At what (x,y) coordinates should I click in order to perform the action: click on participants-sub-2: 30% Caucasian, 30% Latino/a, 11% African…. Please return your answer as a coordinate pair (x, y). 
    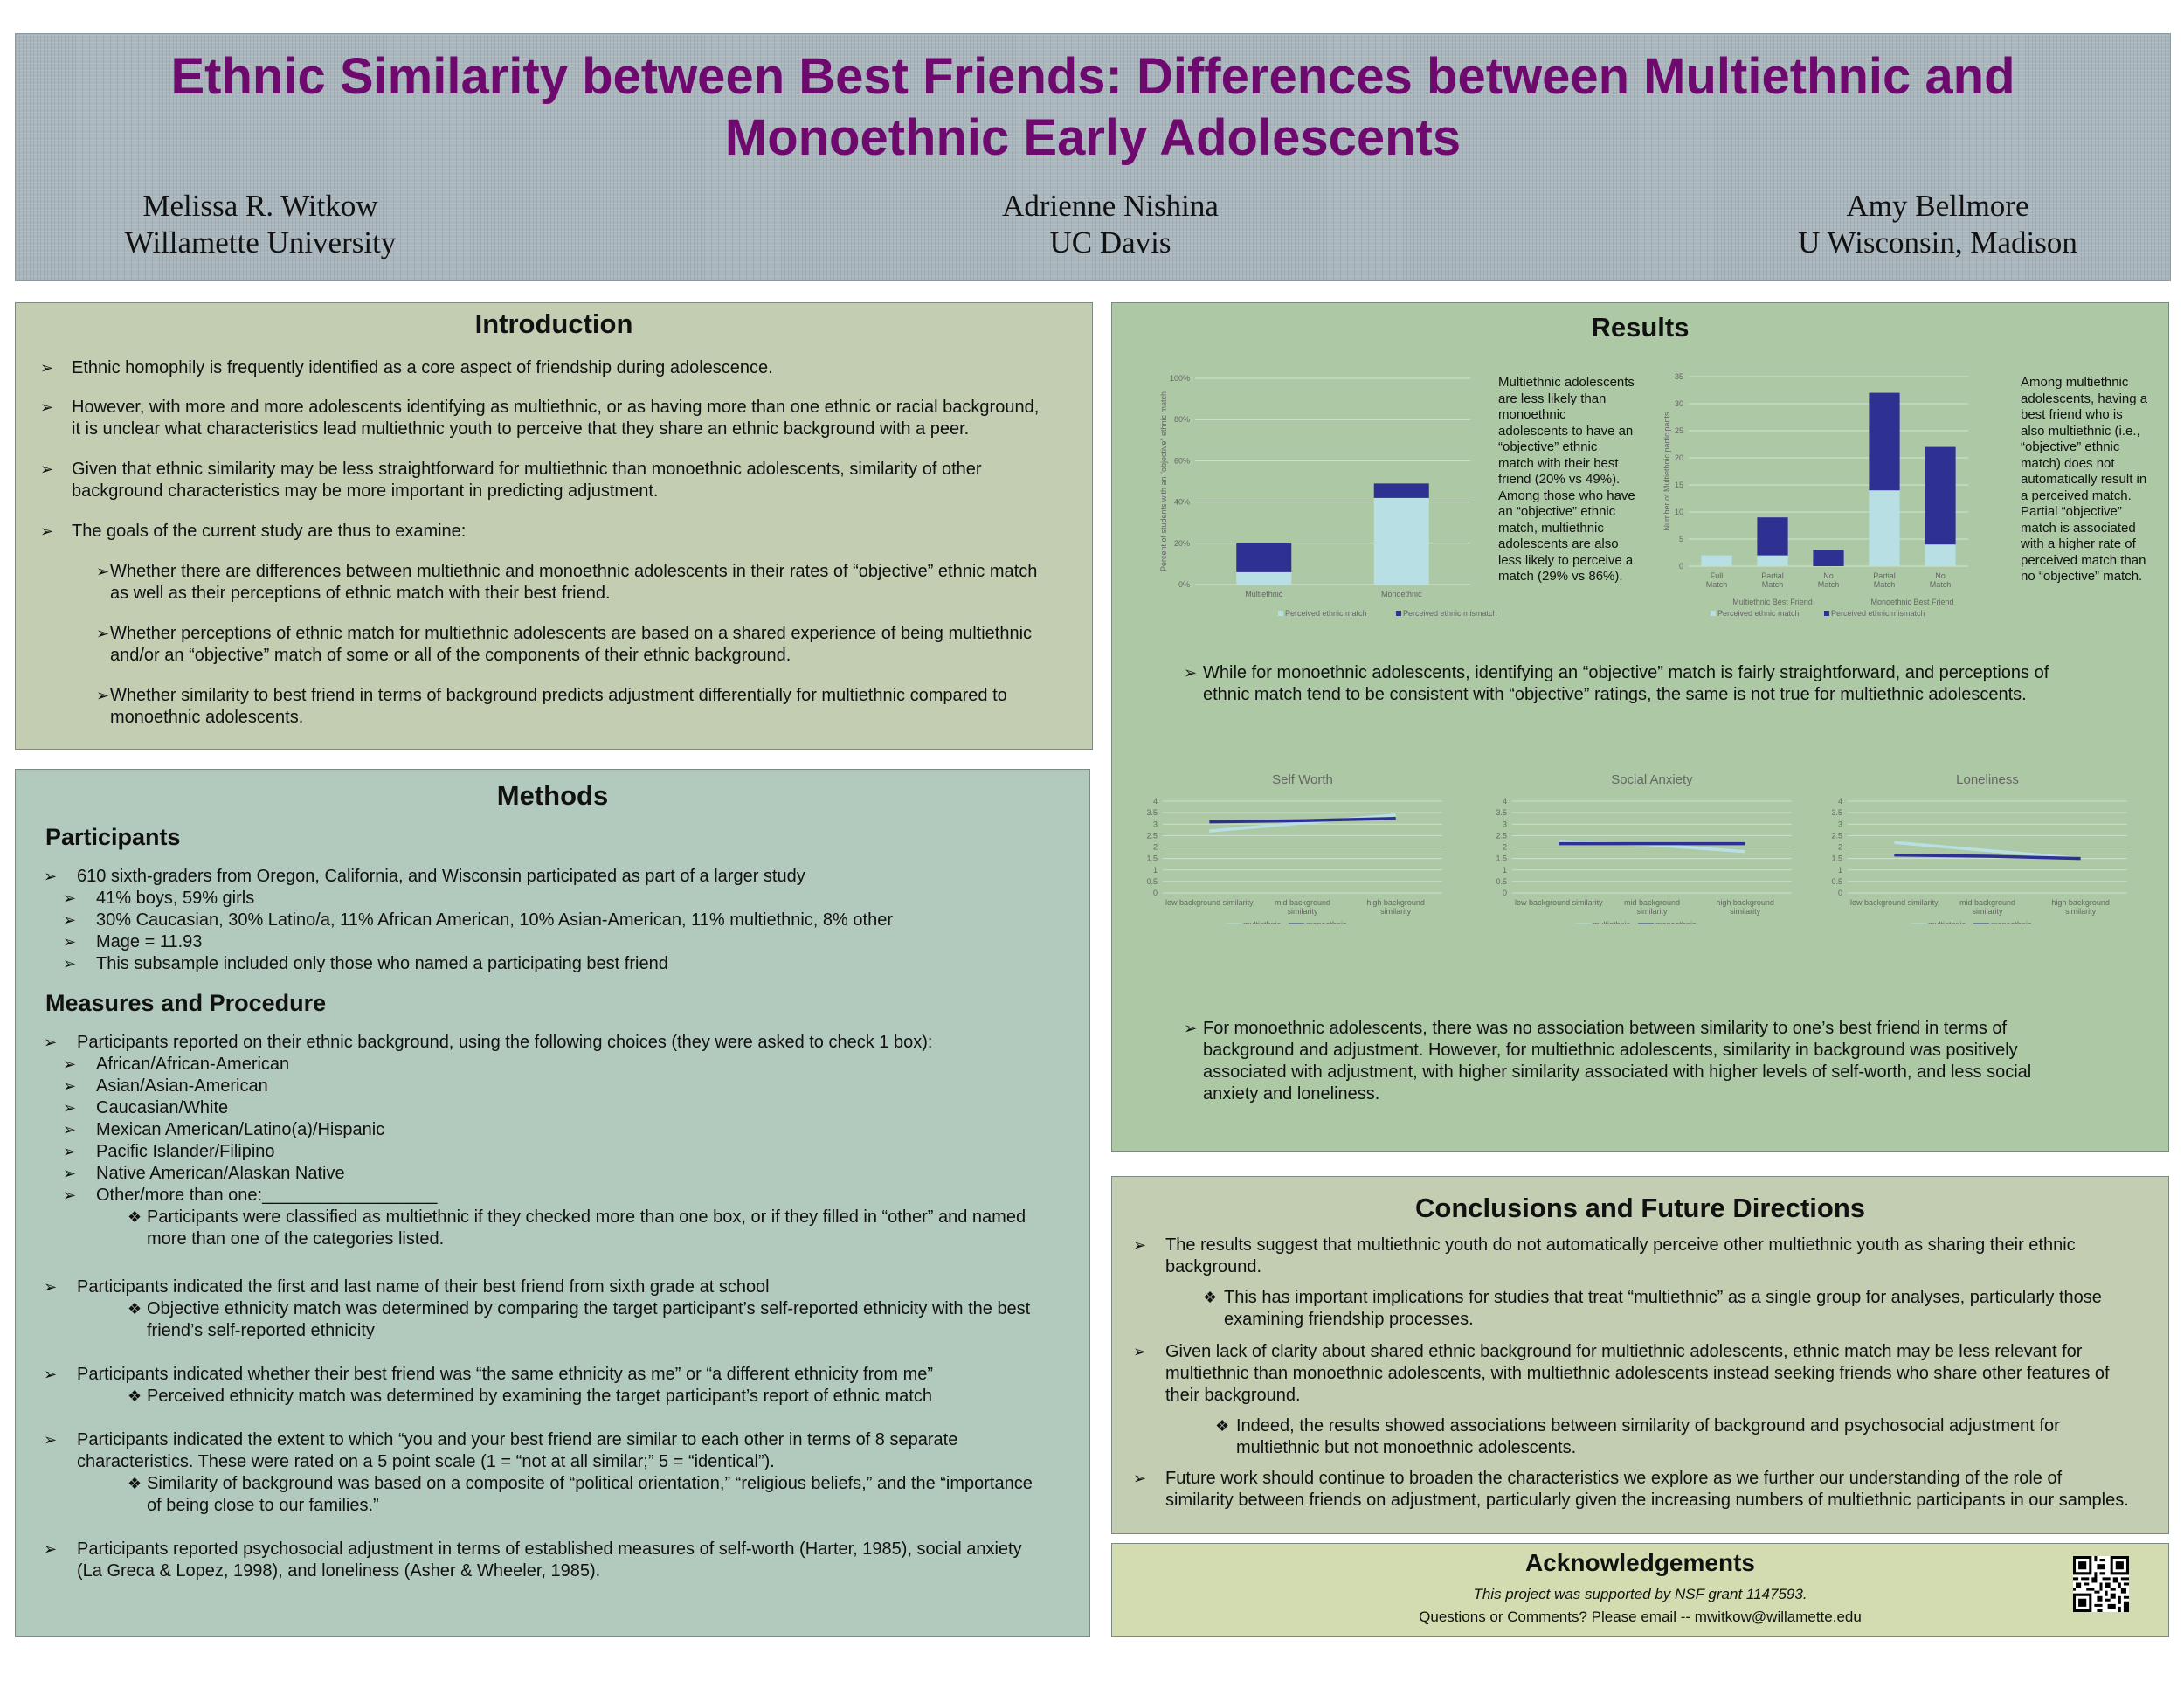
    Looking at the image, I should click on (494, 920).